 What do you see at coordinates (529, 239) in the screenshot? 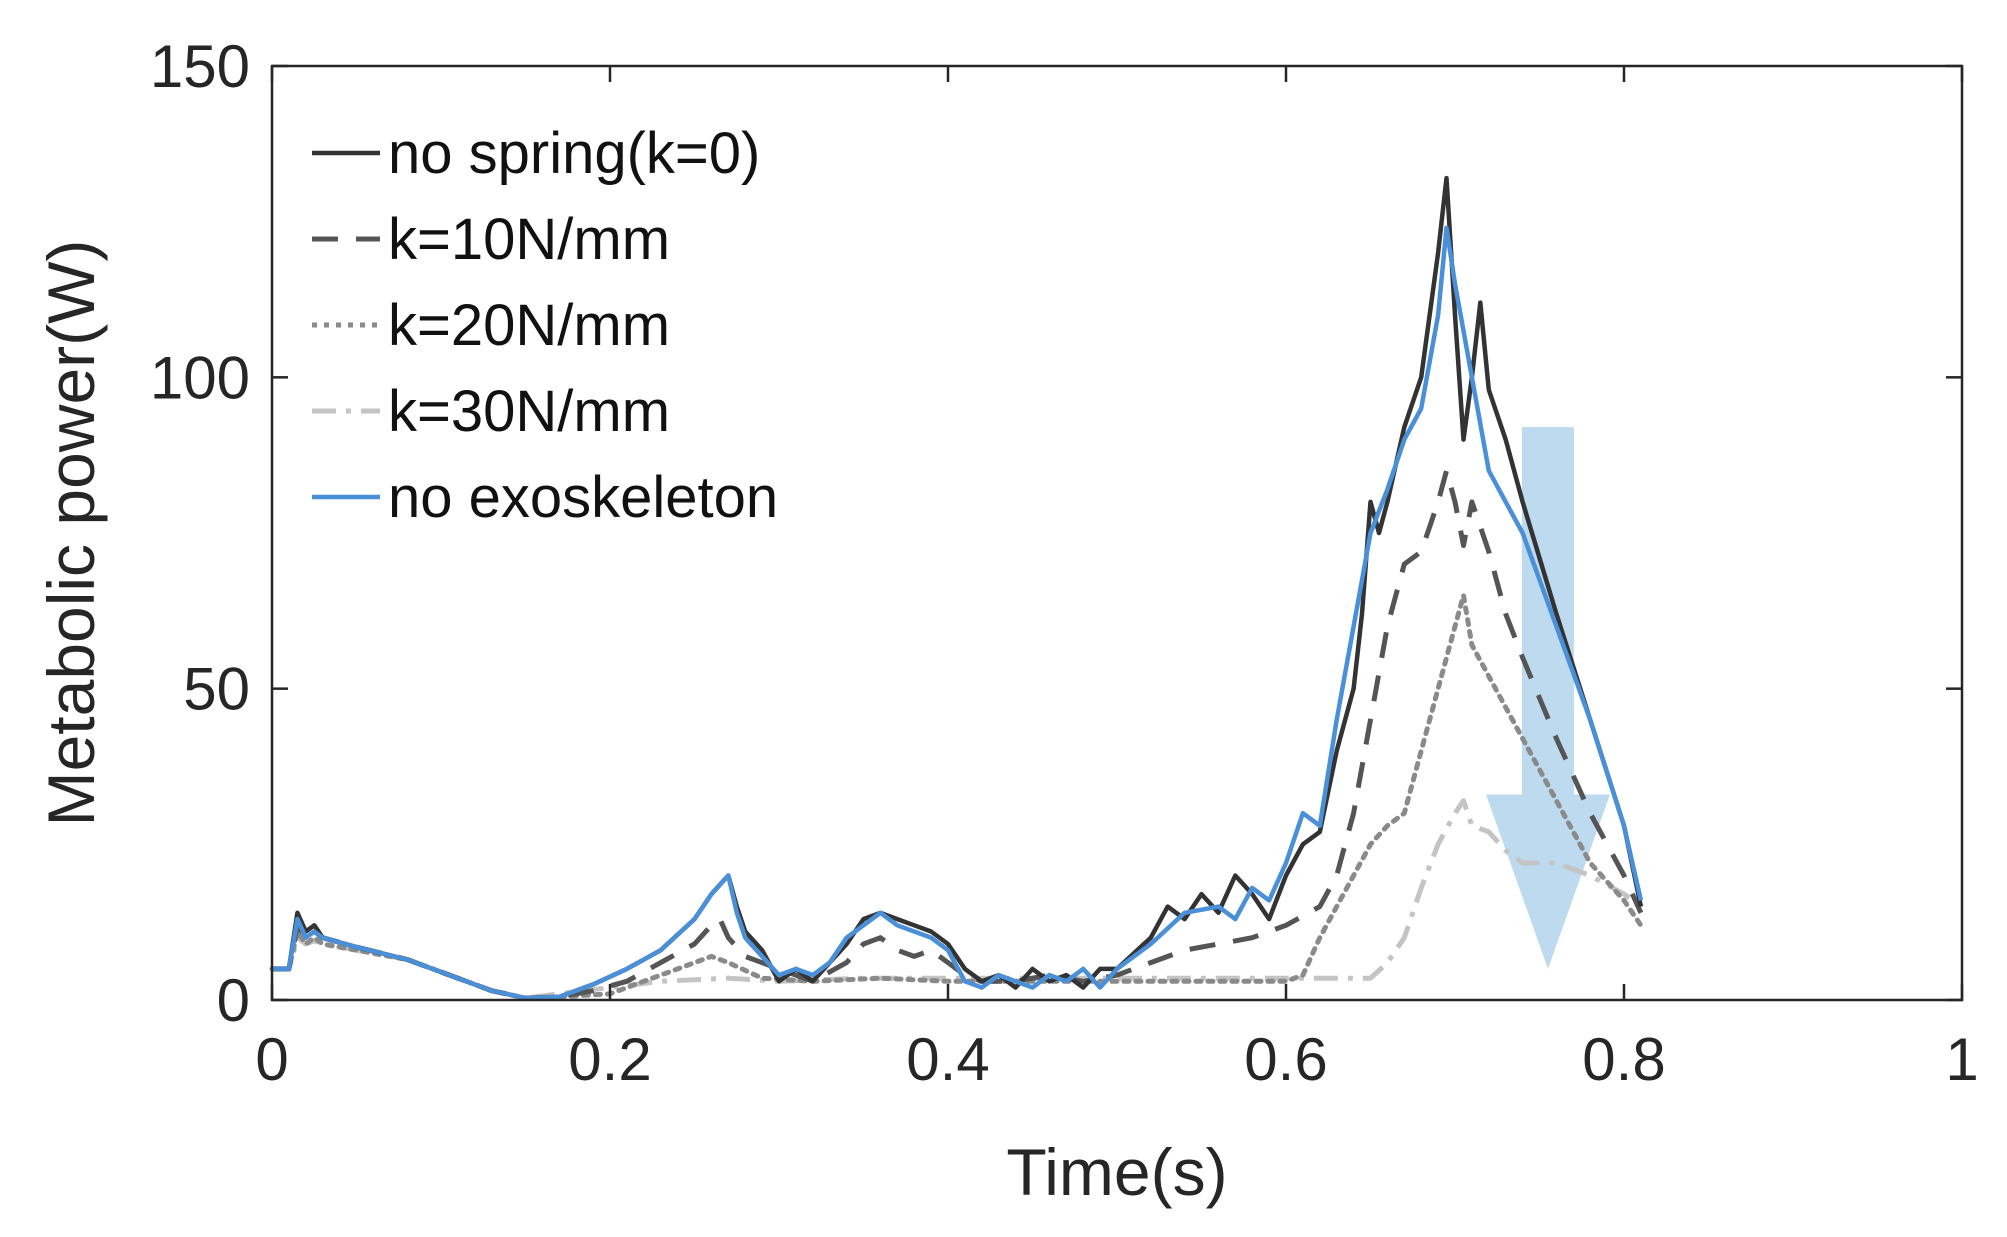
I see `legend-label-1: k=10N/mm` at bounding box center [529, 239].